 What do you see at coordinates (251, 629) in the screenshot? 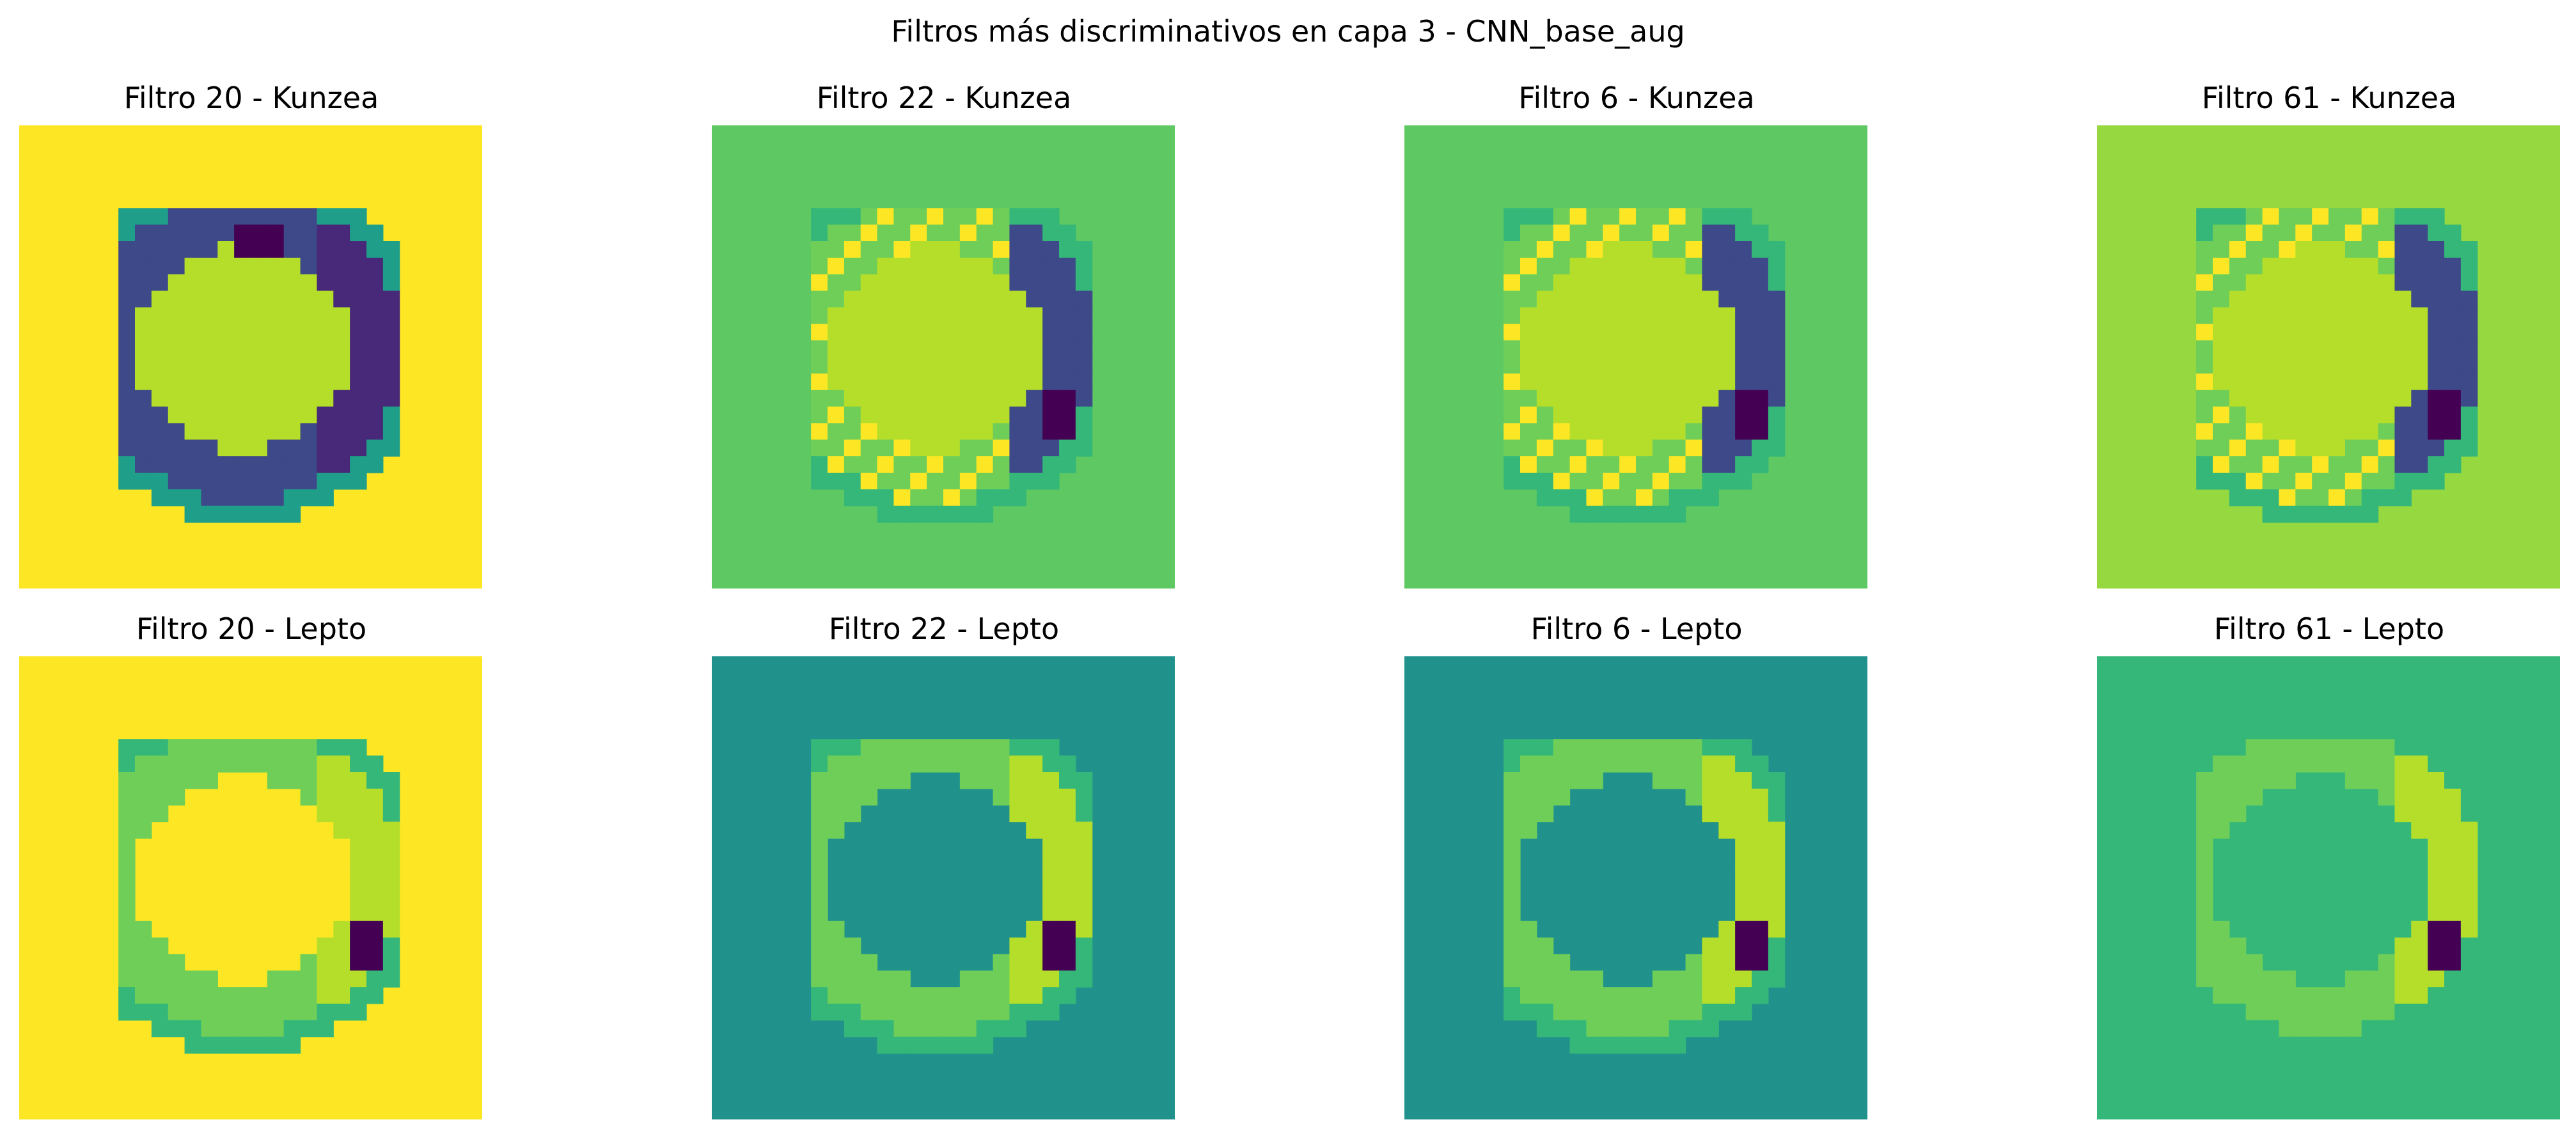
I see `panel-title: Filtro 20 - Lepto` at bounding box center [251, 629].